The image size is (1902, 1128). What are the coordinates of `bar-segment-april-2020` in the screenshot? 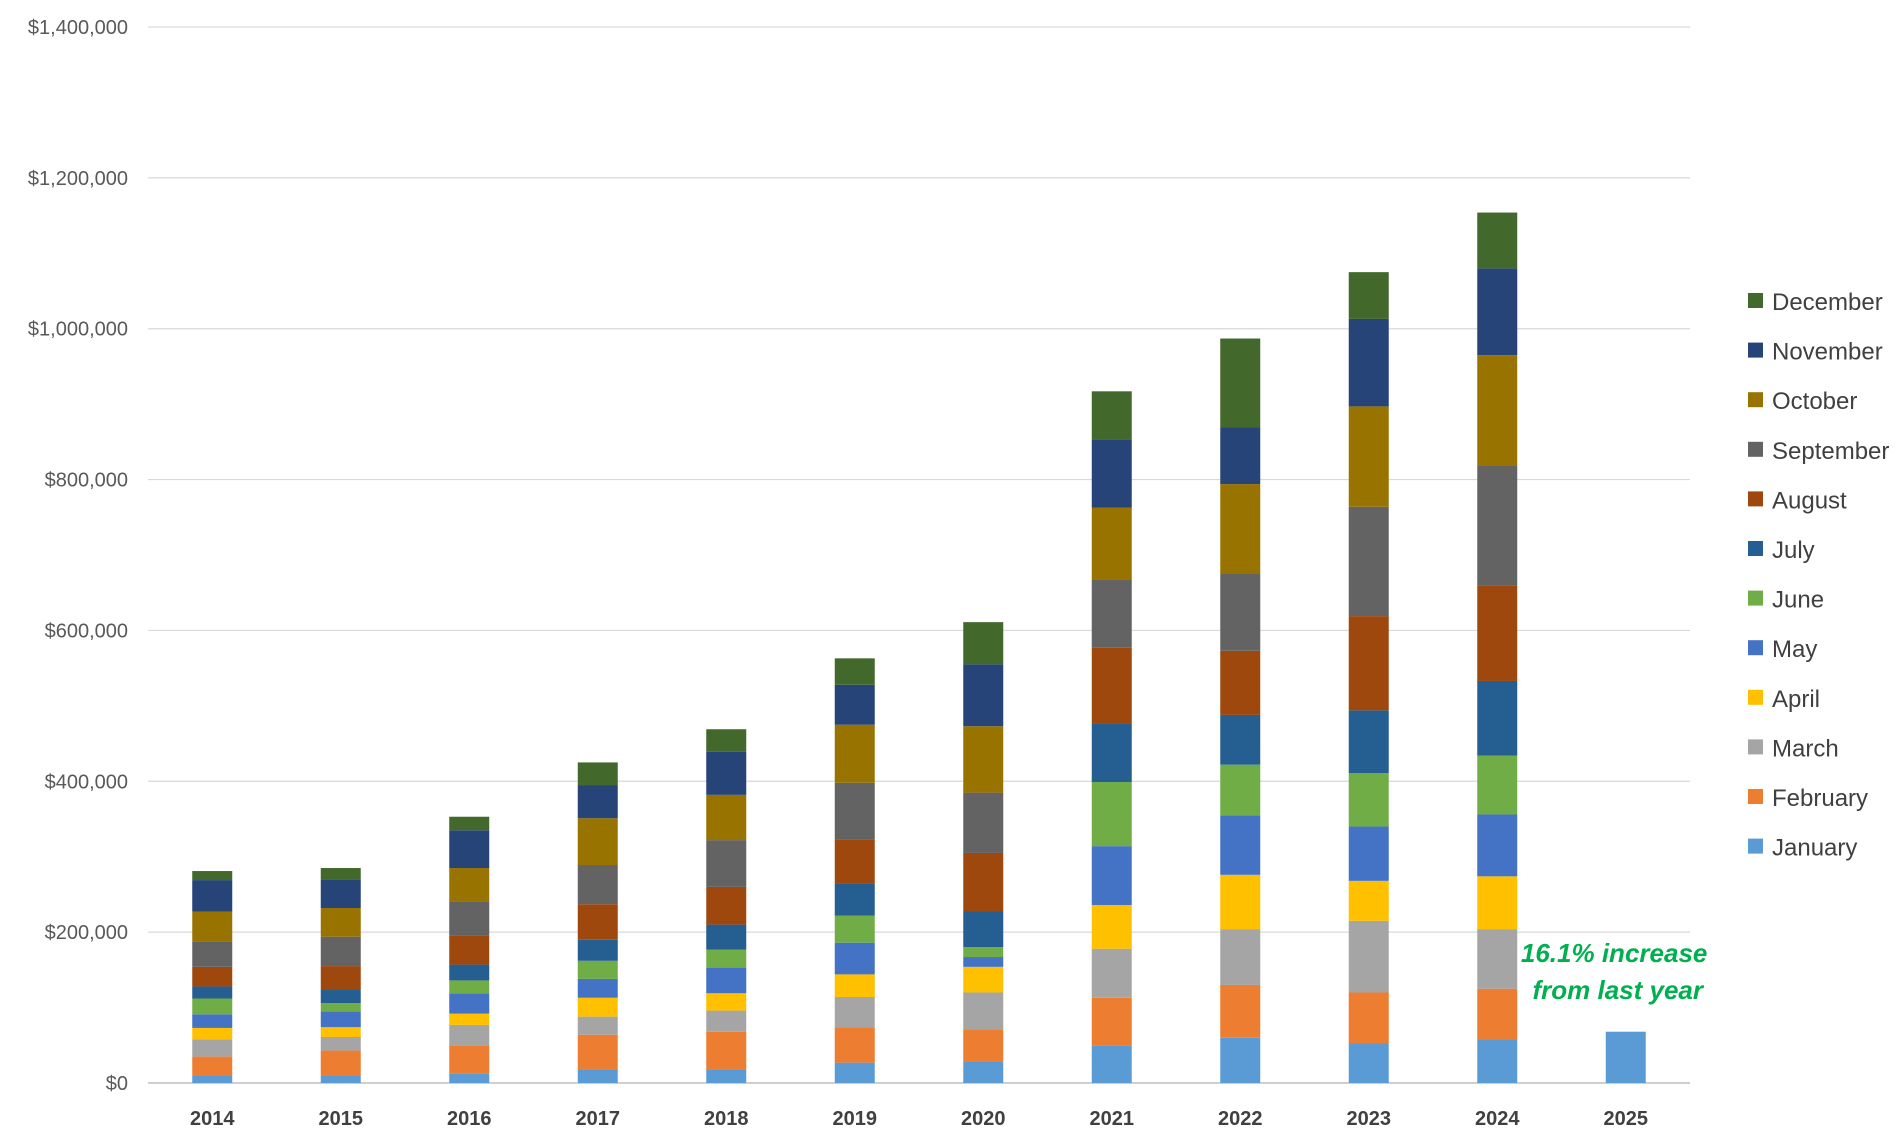 It's located at (983, 979).